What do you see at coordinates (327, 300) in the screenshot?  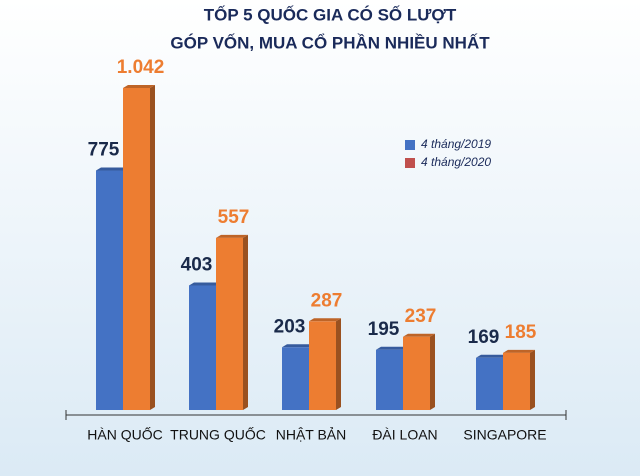 I see `value-label: 287` at bounding box center [327, 300].